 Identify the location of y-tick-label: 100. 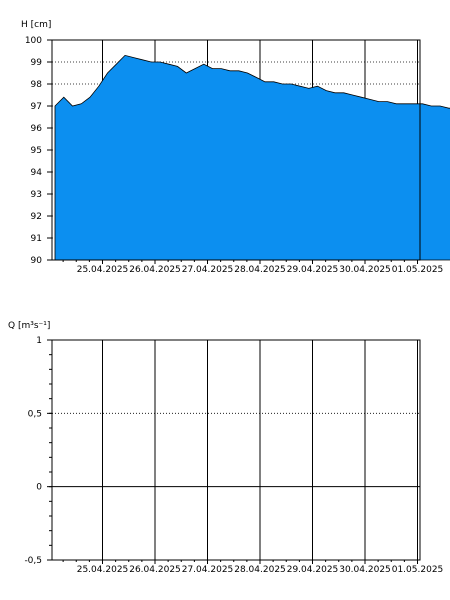
(33, 41).